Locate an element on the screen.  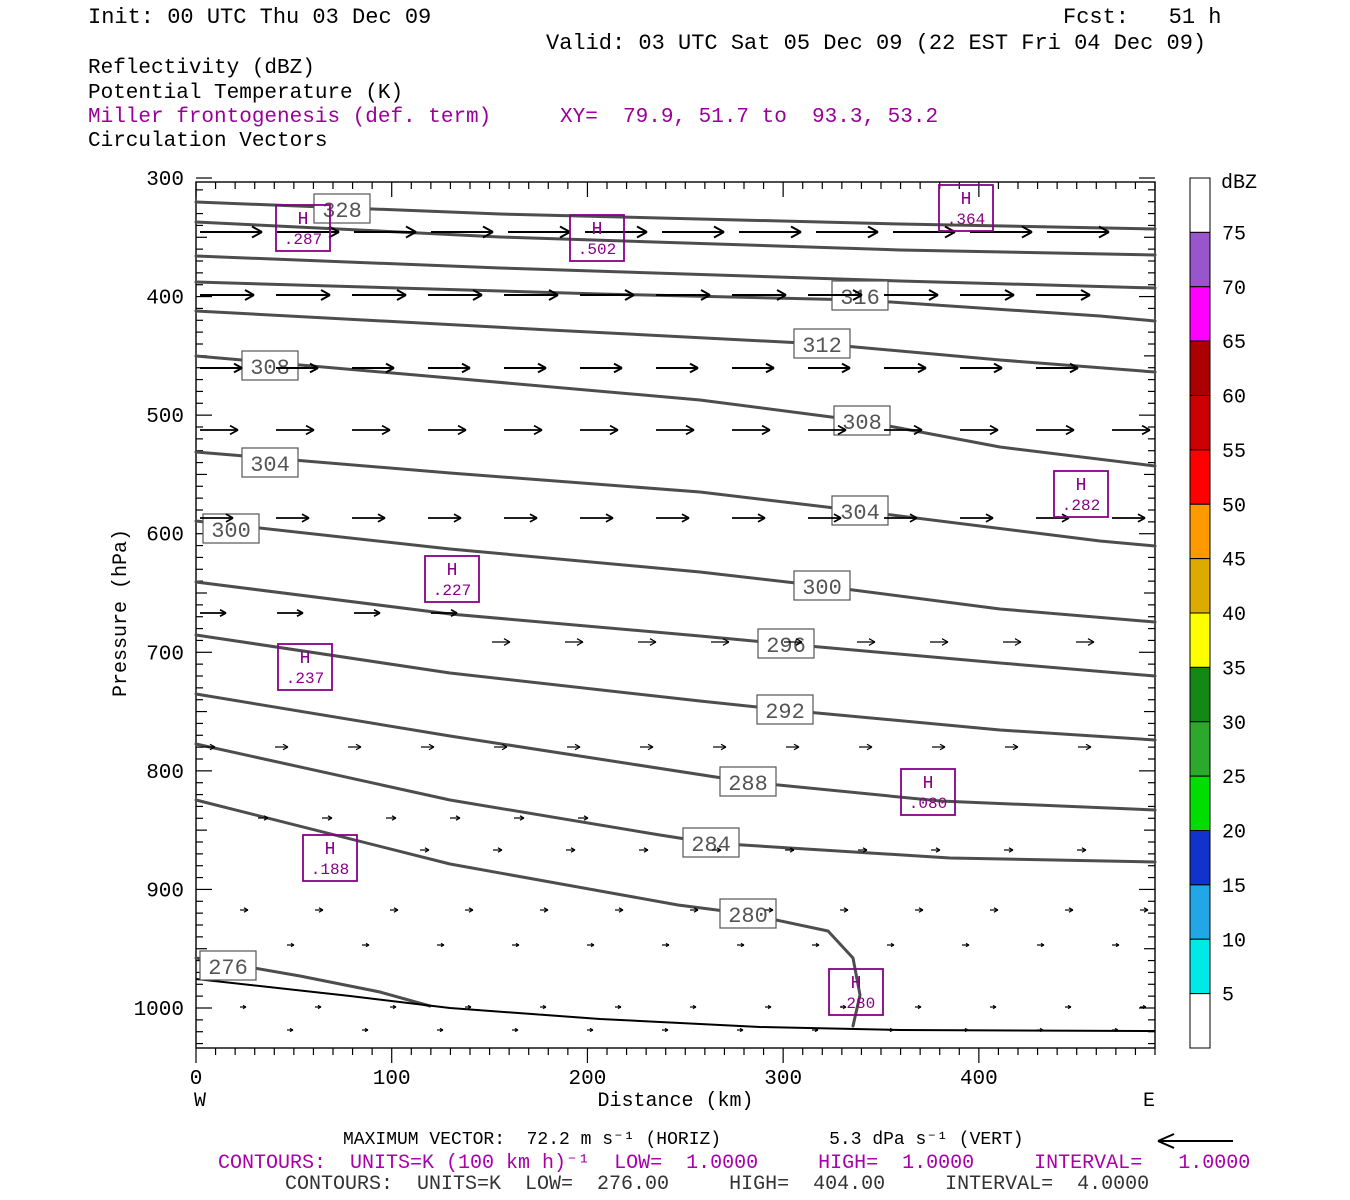
colorbar-tick-label: 60 is located at coordinates (1234, 398).